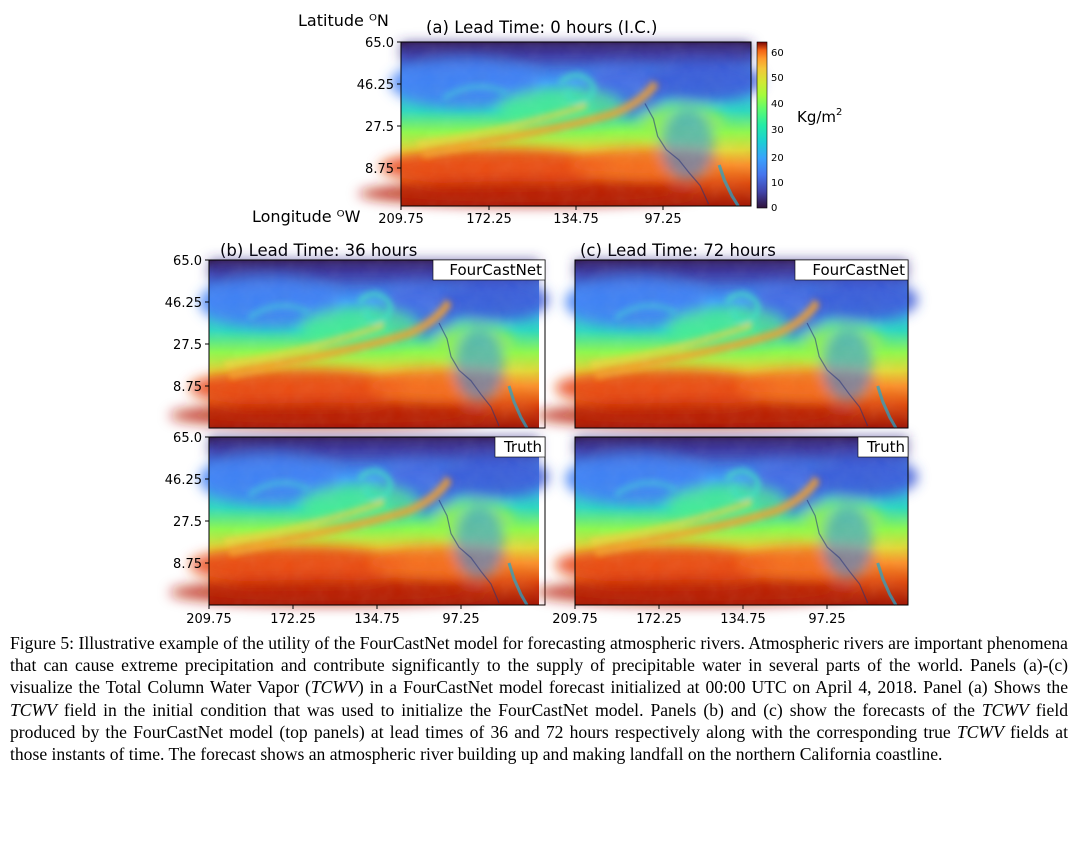 This screenshot has height=841, width=1080. I want to click on longitude-axis-title: Longitude ᴼW, so click(306, 216).